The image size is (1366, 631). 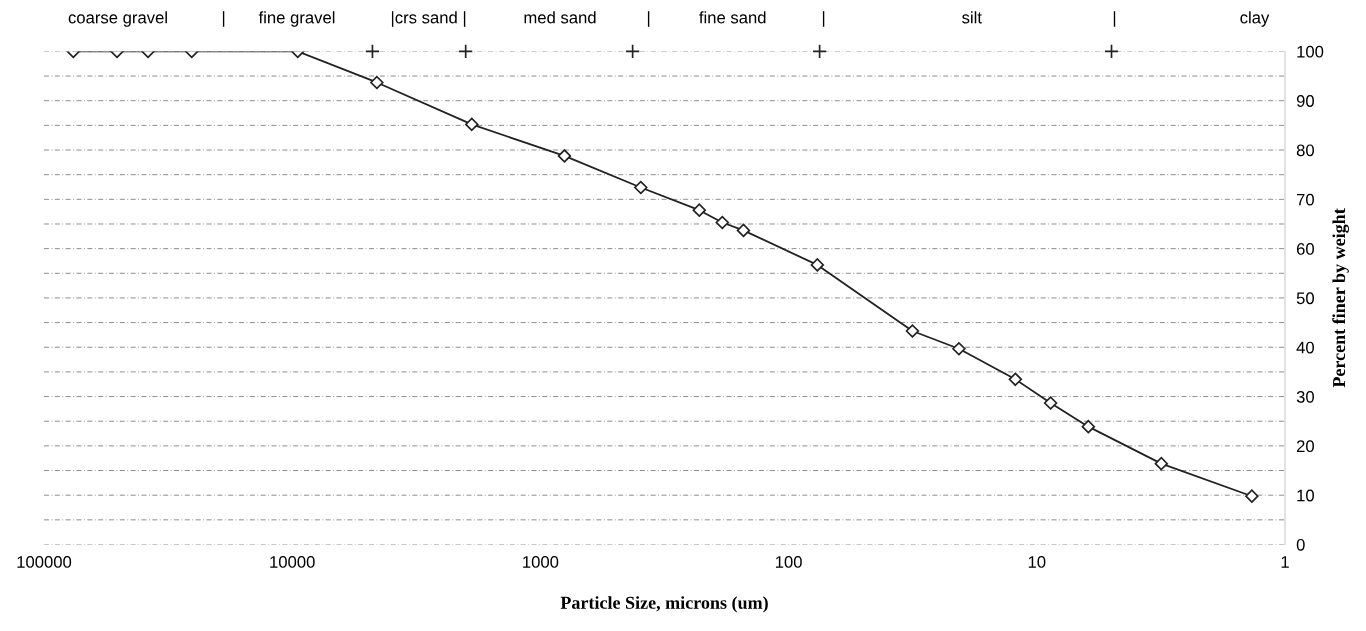 What do you see at coordinates (732, 17) in the screenshot?
I see `text: fine sand` at bounding box center [732, 17].